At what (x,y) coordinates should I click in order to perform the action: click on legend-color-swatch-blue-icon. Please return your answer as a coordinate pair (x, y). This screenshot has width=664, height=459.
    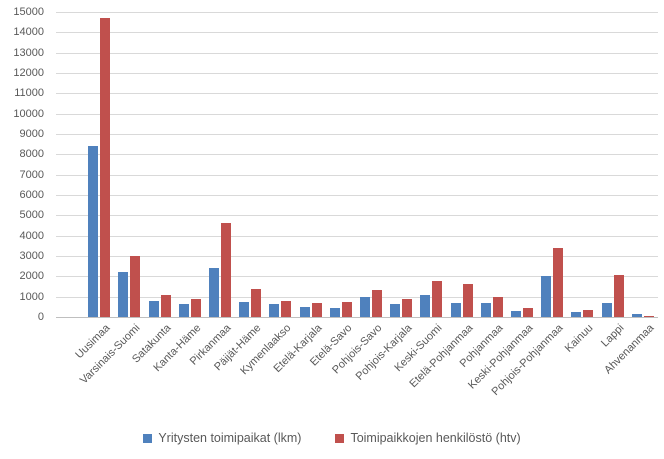
    Looking at the image, I should click on (148, 438).